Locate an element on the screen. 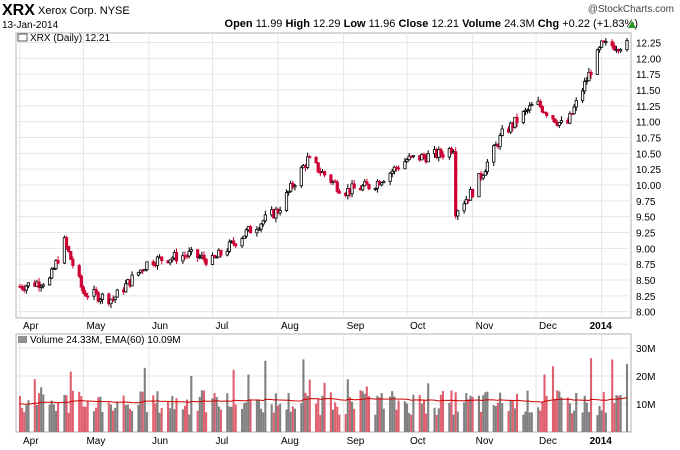 The height and width of the screenshot is (450, 680). price-tick-label: 8.25 is located at coordinates (646, 297).